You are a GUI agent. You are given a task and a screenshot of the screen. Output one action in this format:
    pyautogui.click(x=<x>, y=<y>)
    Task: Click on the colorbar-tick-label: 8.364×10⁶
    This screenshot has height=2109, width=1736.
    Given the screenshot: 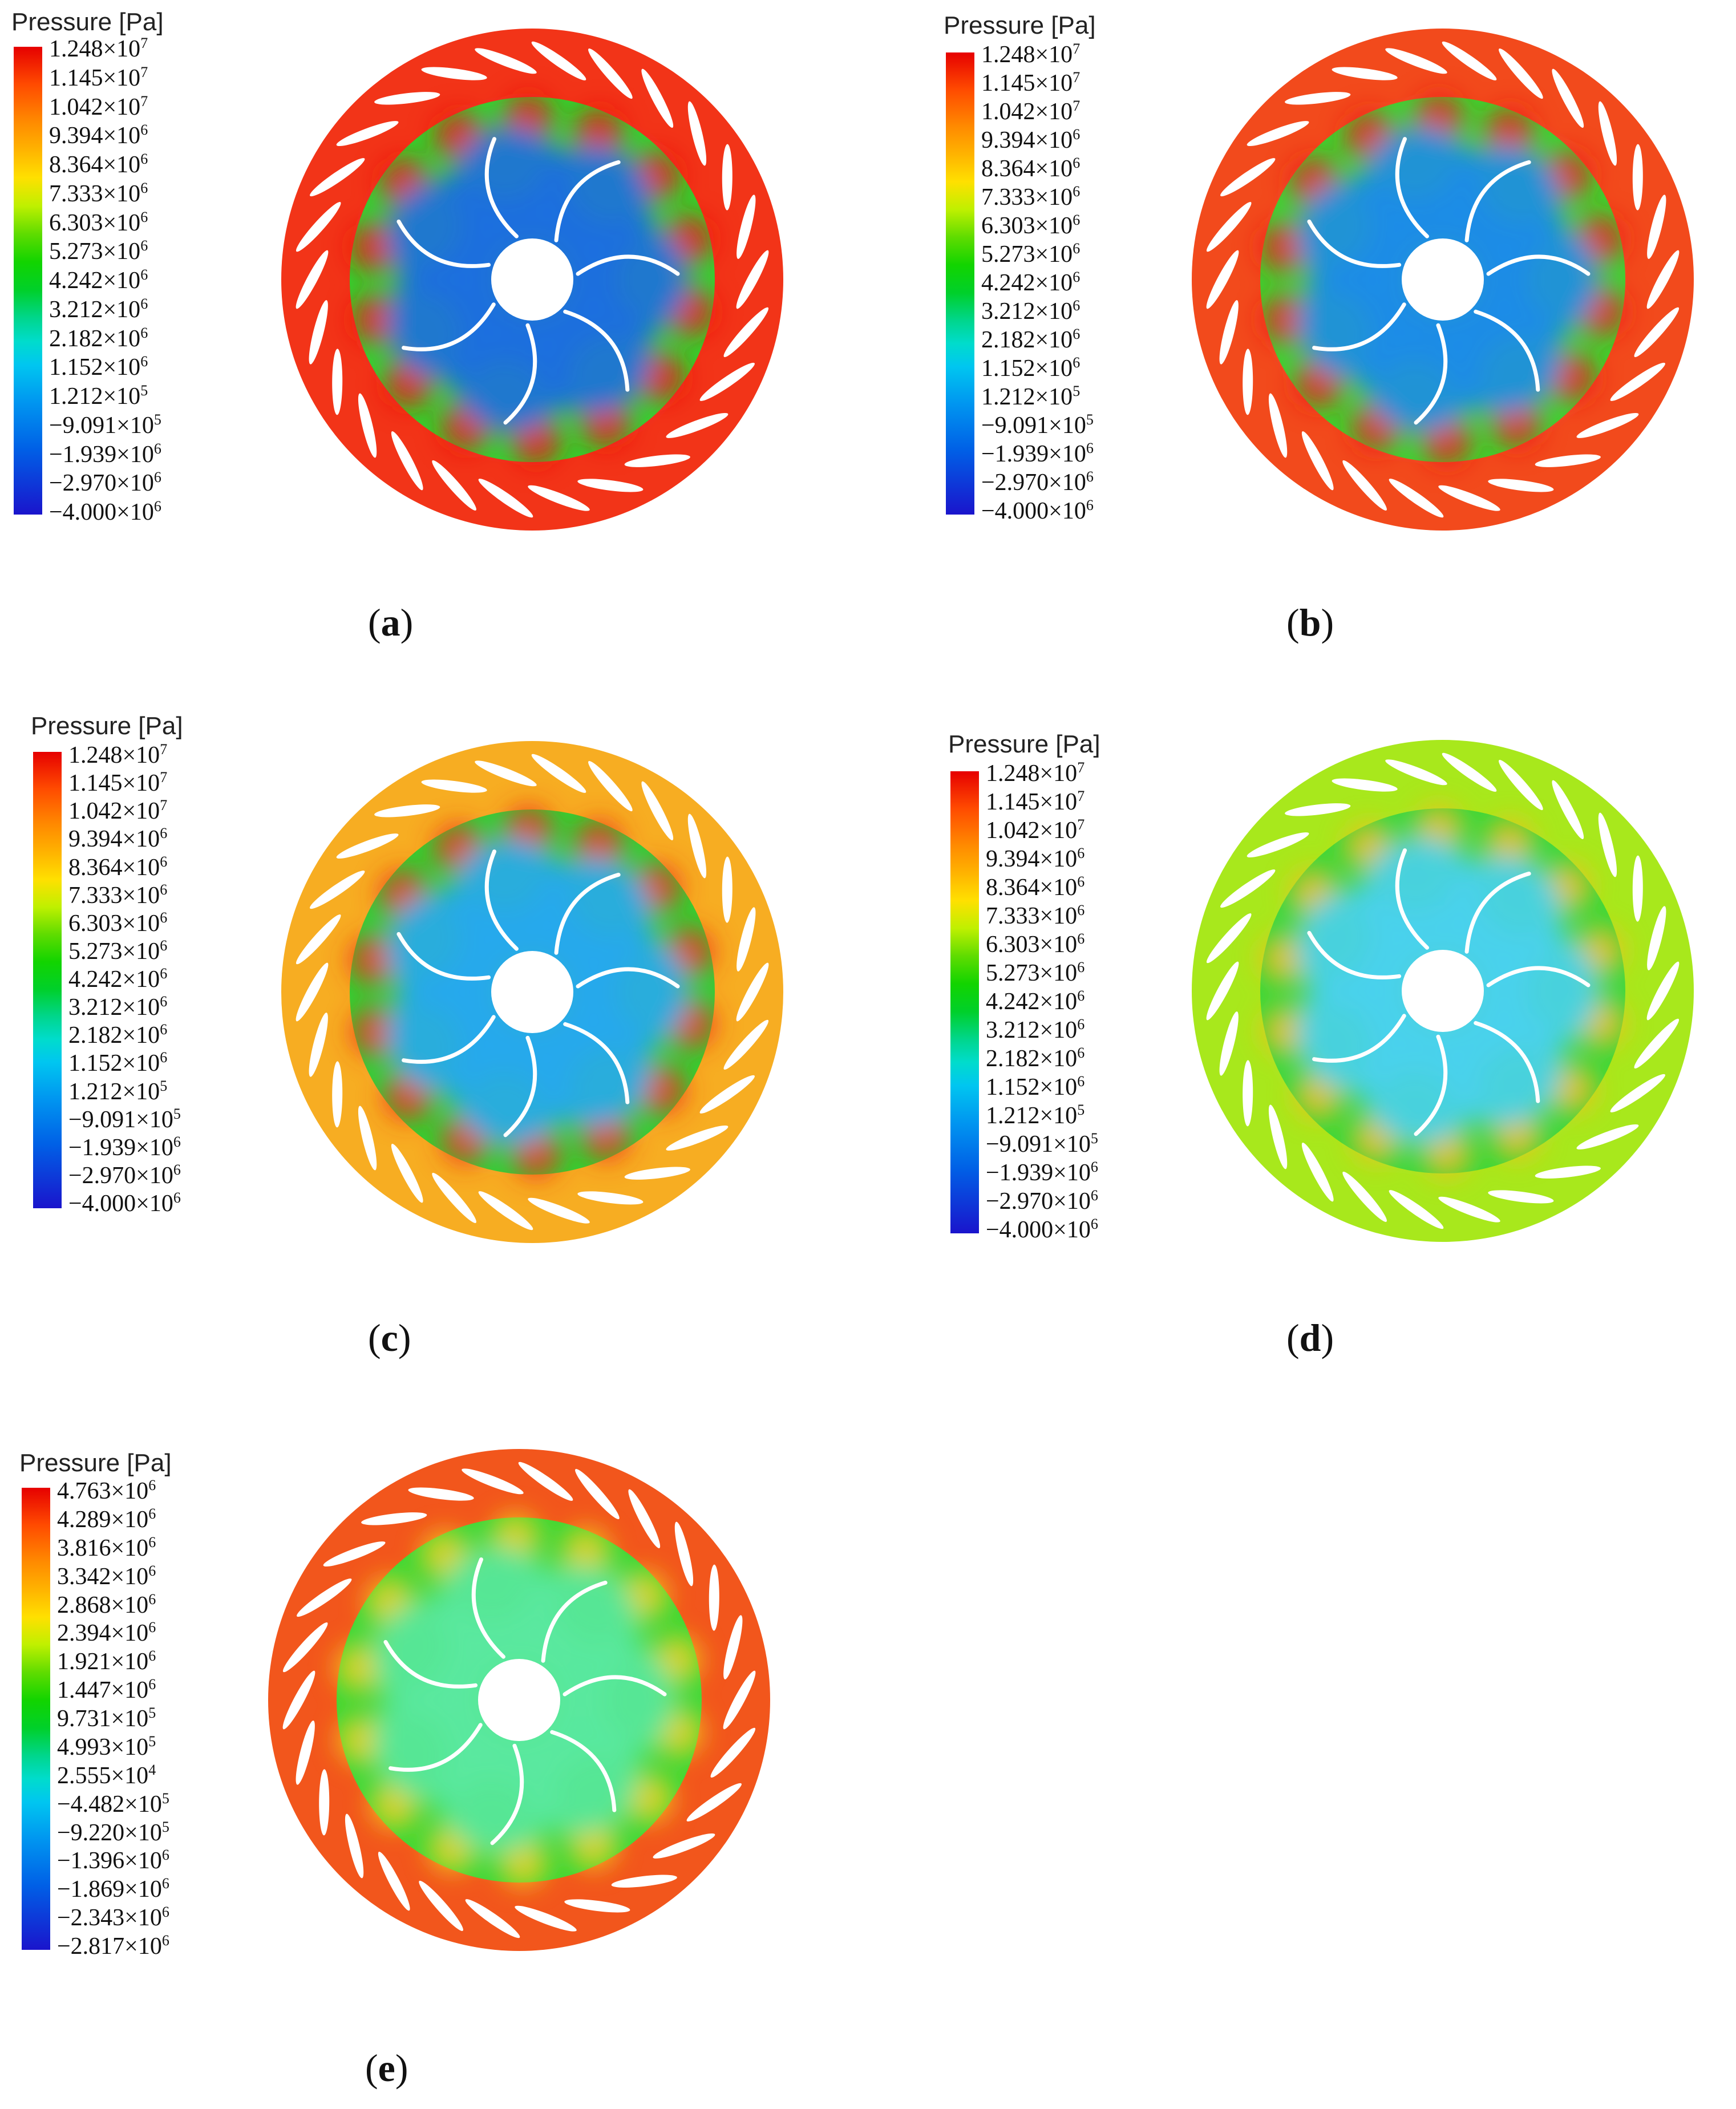 What is the action you would take?
    pyautogui.click(x=1031, y=168)
    